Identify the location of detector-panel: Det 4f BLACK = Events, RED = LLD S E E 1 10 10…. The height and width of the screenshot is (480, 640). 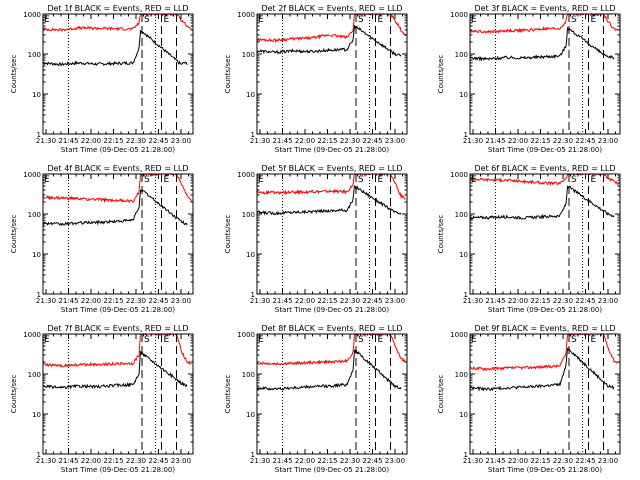
(102, 239).